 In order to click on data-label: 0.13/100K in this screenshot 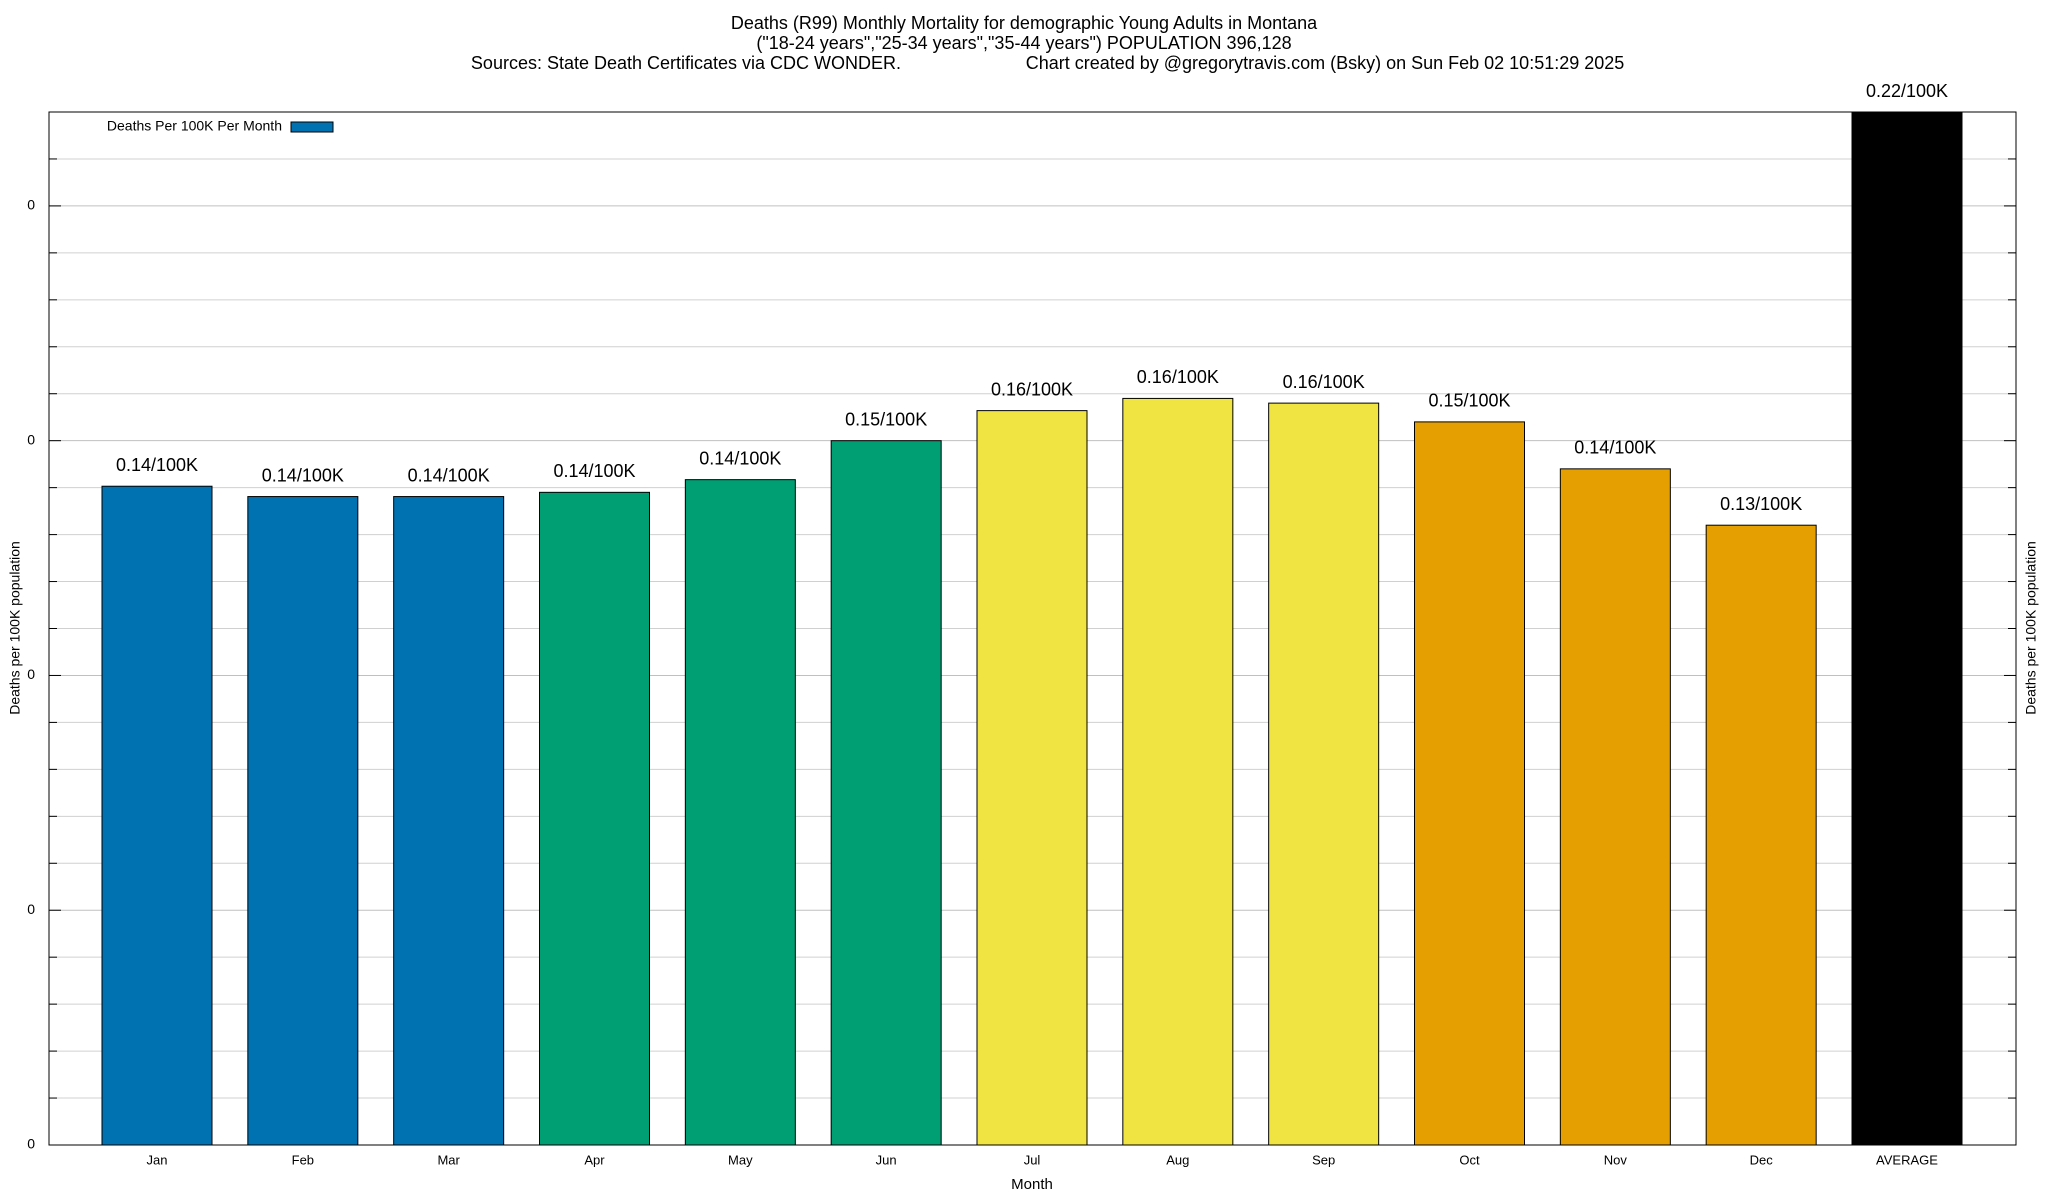, I will do `click(1761, 504)`.